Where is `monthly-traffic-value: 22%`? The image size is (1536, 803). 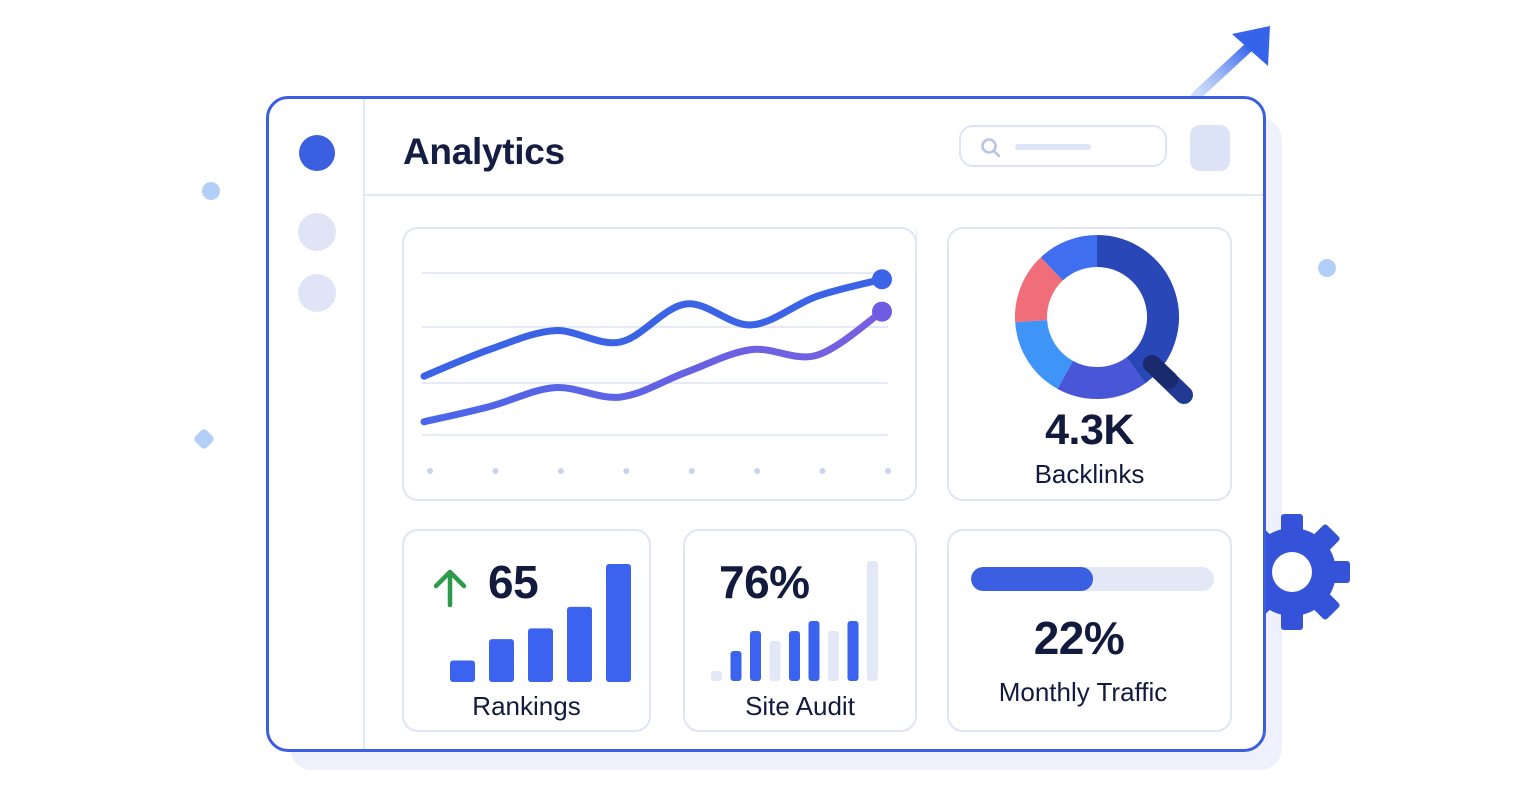 monthly-traffic-value: 22% is located at coordinates (1079, 638).